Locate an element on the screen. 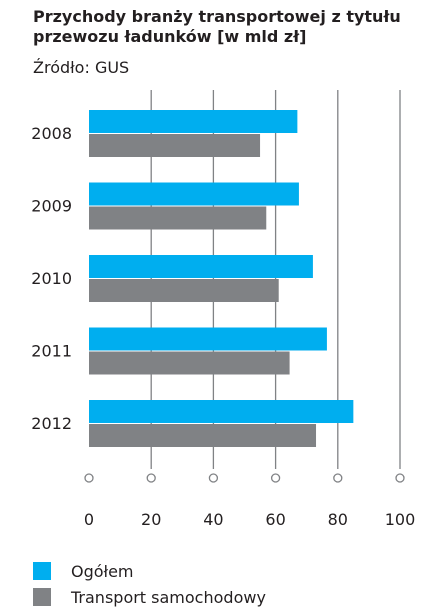 This screenshot has height=611, width=430. legend-label-transport-samochodowy: Transport samochodowy is located at coordinates (168, 597).